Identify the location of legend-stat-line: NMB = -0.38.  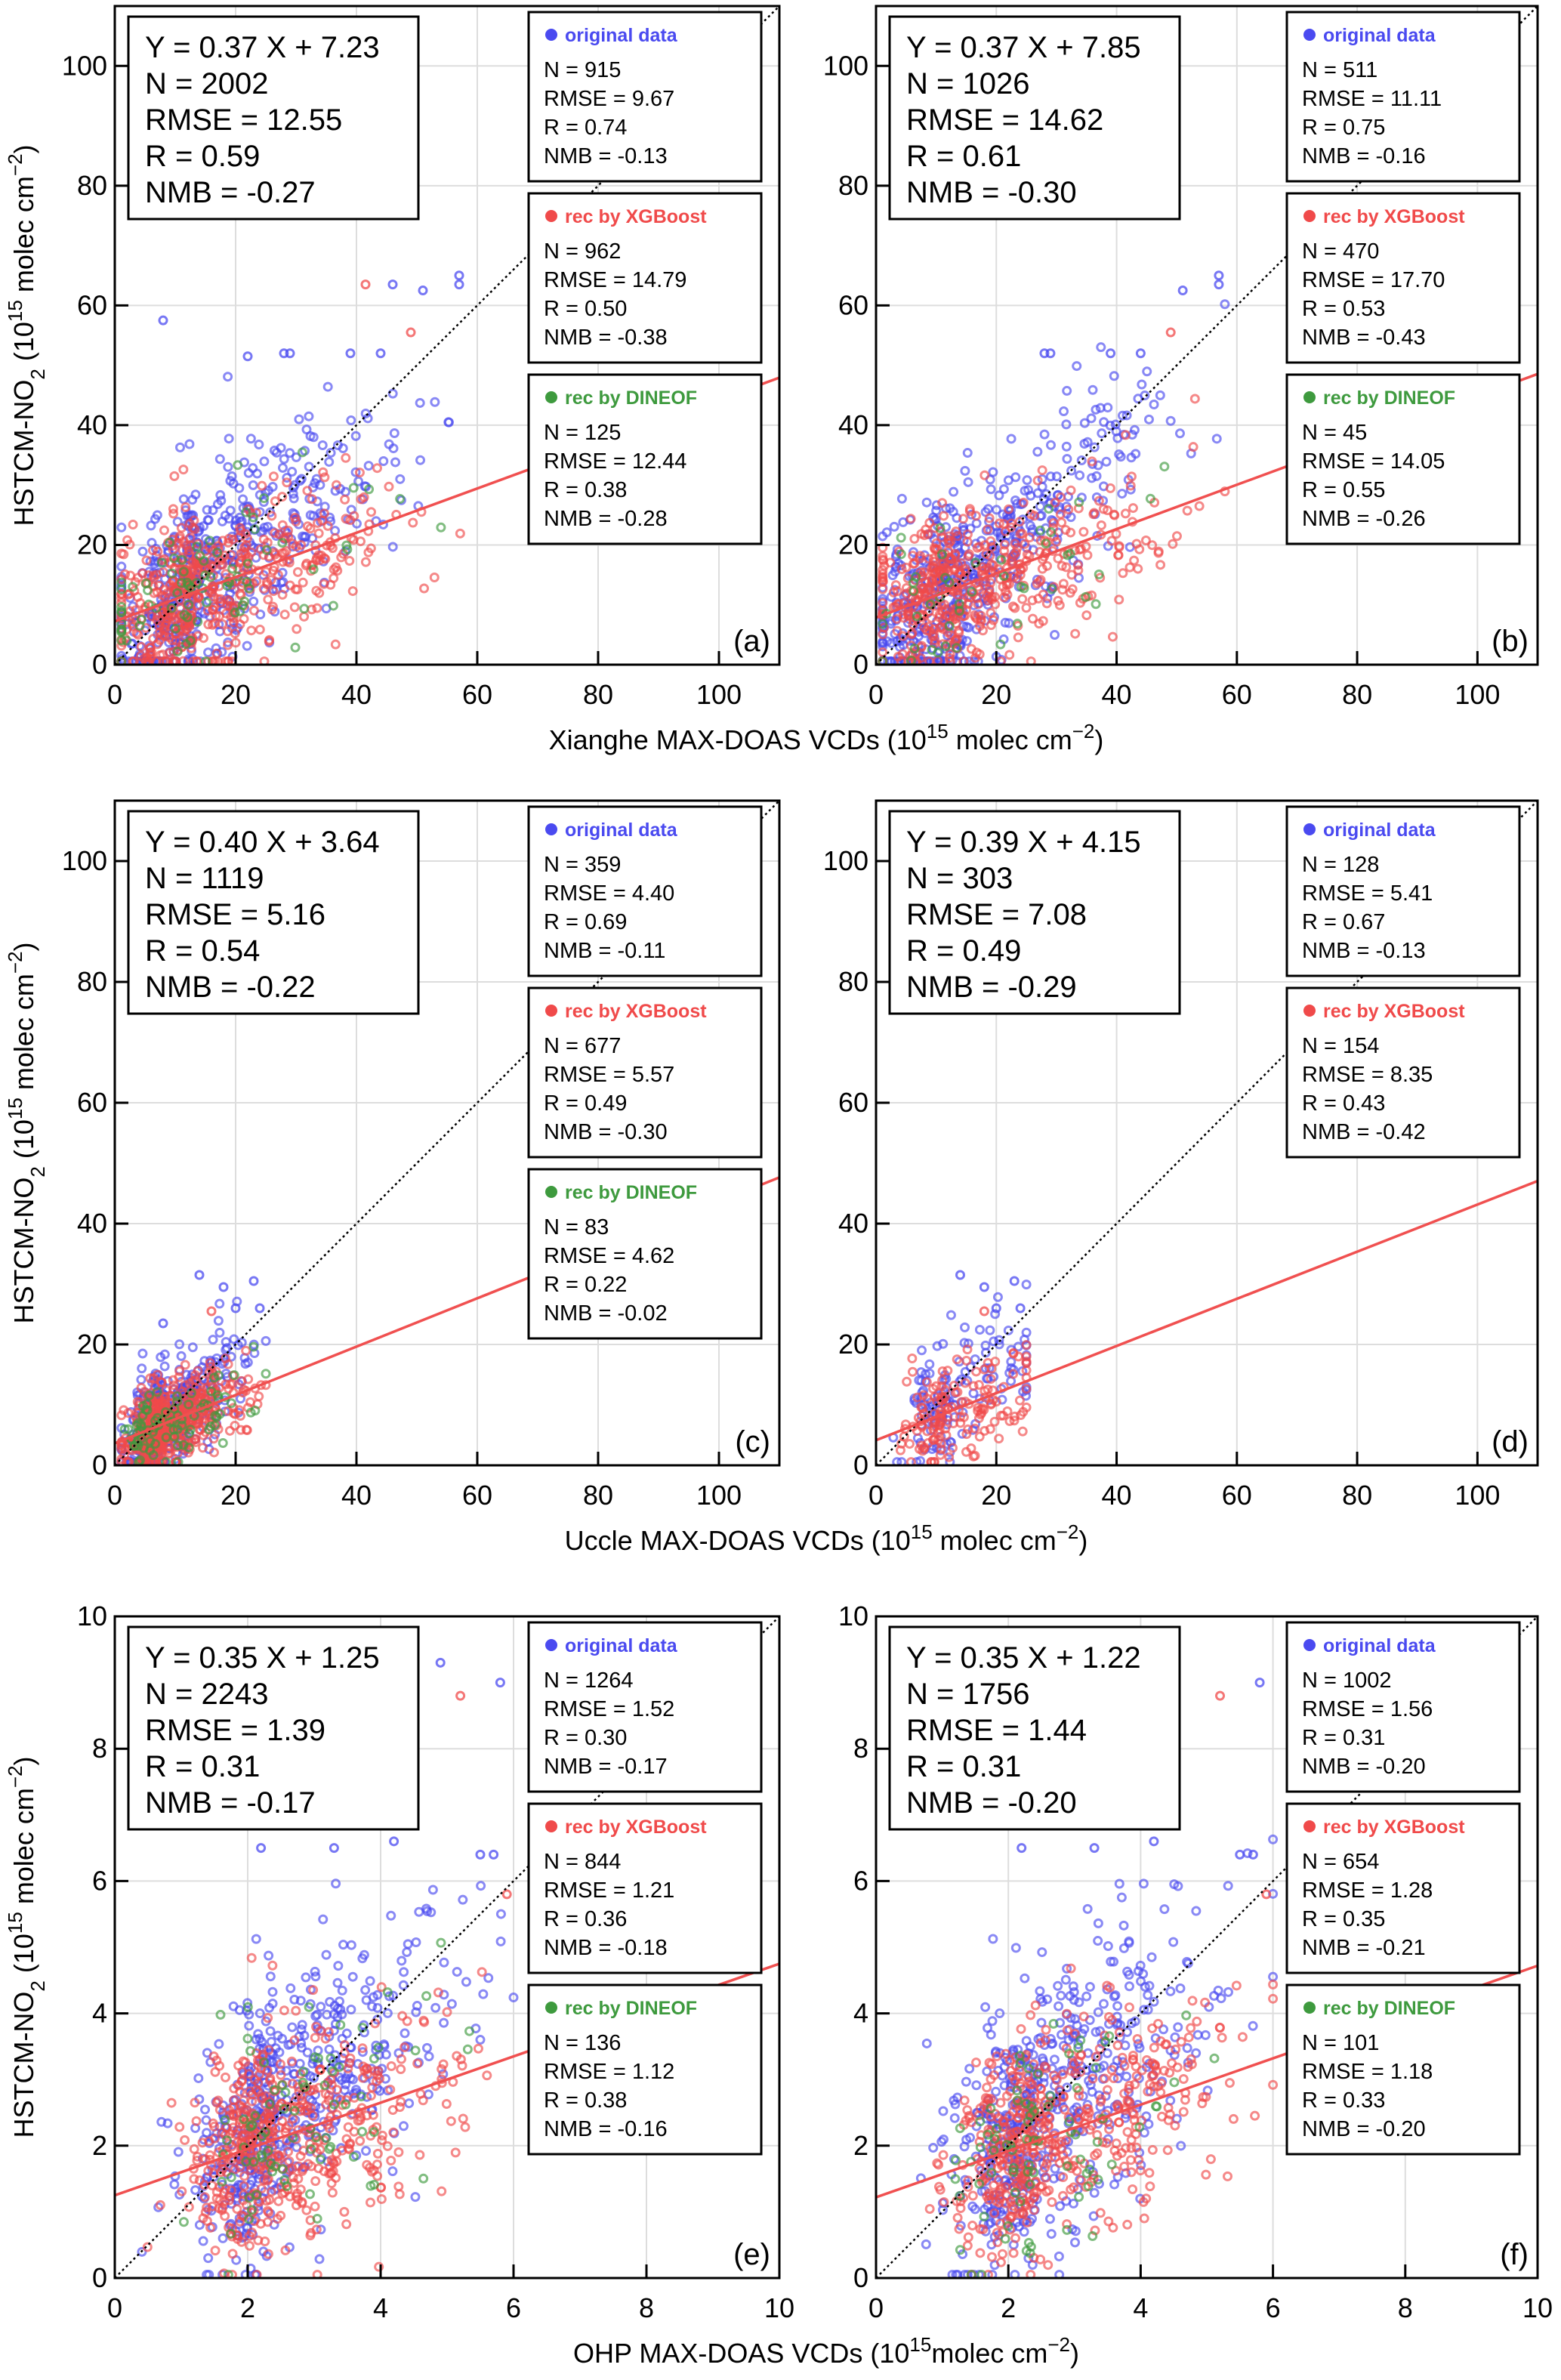
(606, 338).